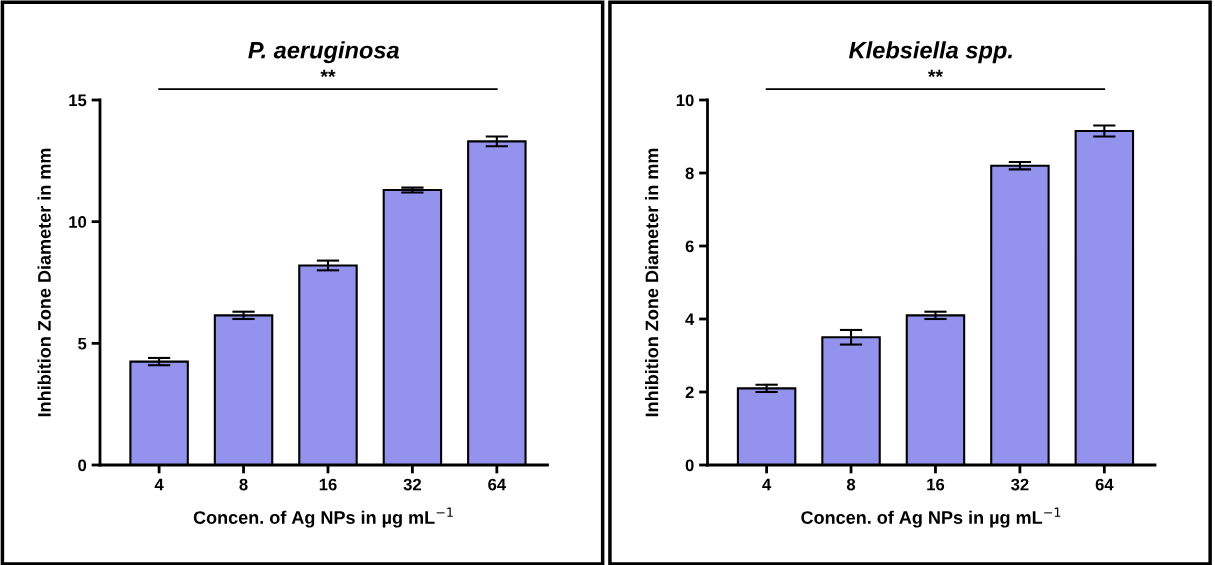 The width and height of the screenshot is (1215, 565). What do you see at coordinates (689, 246) in the screenshot?
I see `y-tick-label: 6` at bounding box center [689, 246].